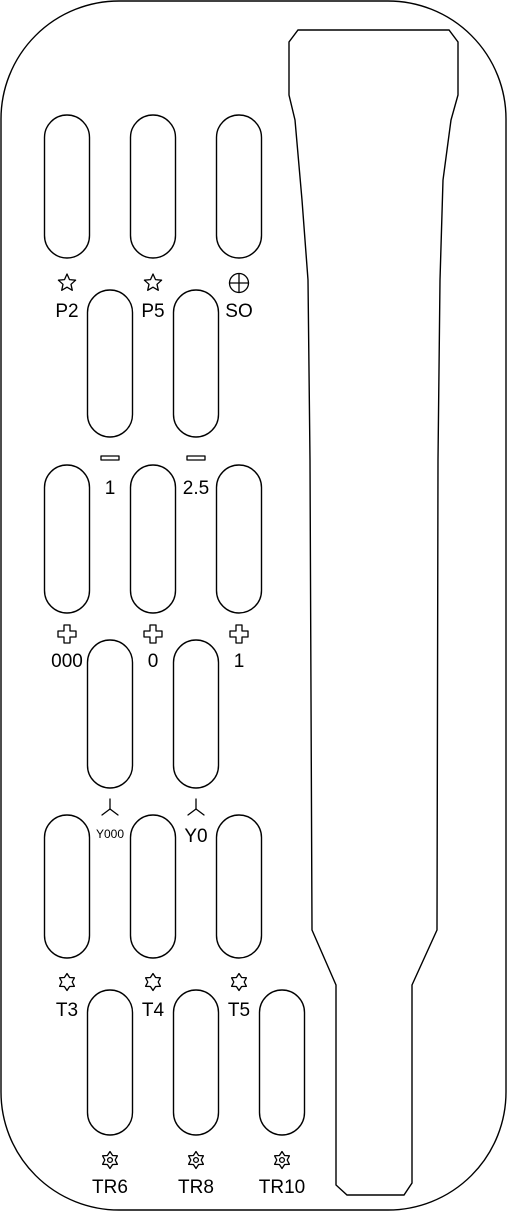 This screenshot has width=507, height=1211. What do you see at coordinates (110, 834) in the screenshot?
I see `slot-label: Y000` at bounding box center [110, 834].